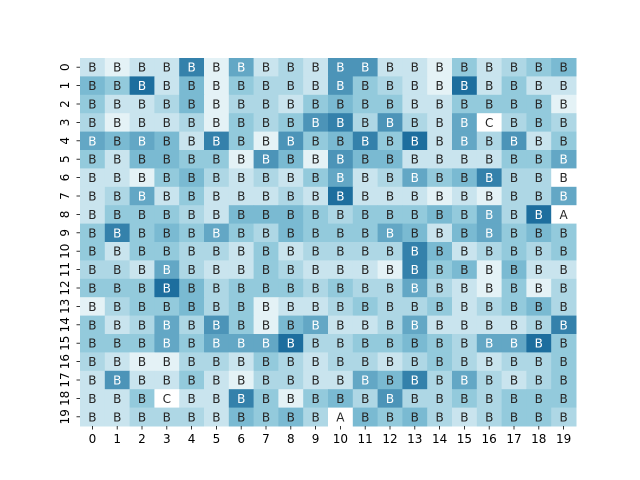  What do you see at coordinates (464, 344) in the screenshot?
I see `cell-label-r15-c15: B` at bounding box center [464, 344].